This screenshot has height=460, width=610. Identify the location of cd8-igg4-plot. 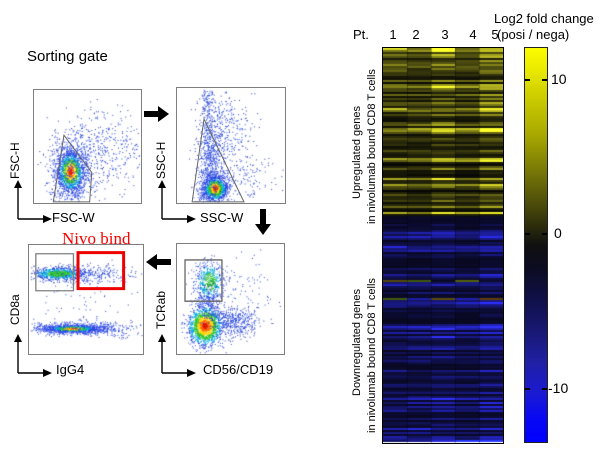
(86, 299).